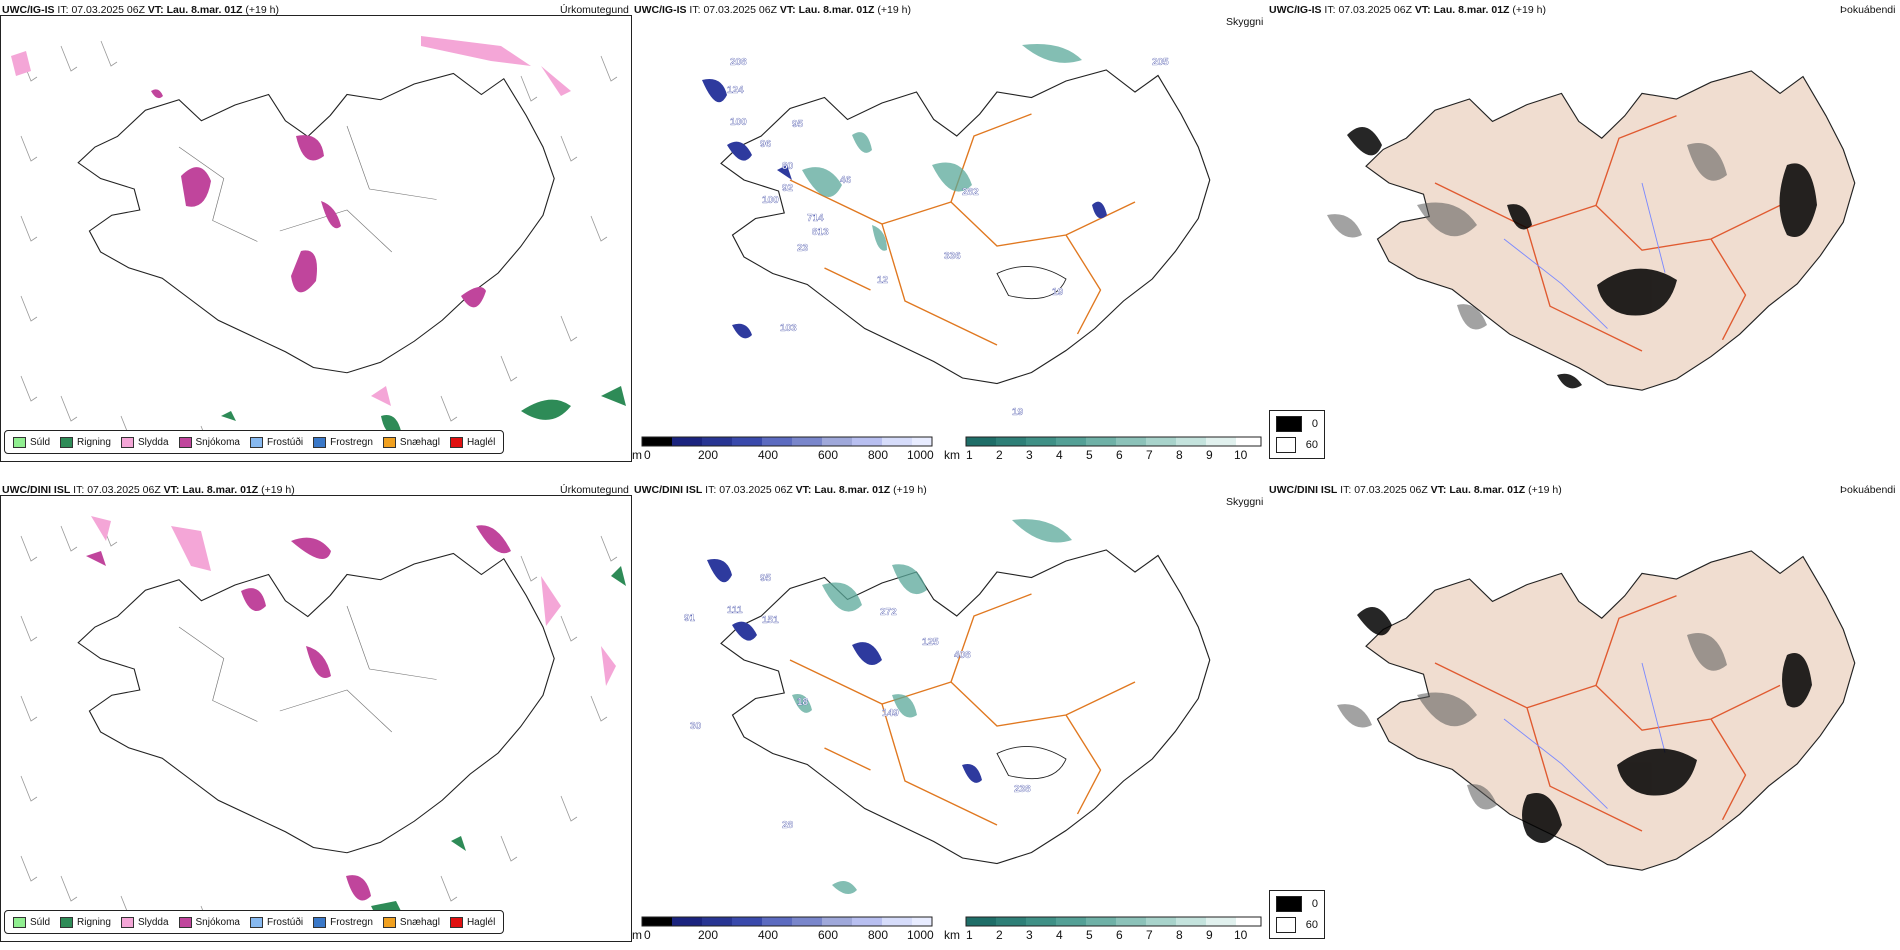 The height and width of the screenshot is (950, 1900). What do you see at coordinates (1022, 789) in the screenshot?
I see `vis-label: 238` at bounding box center [1022, 789].